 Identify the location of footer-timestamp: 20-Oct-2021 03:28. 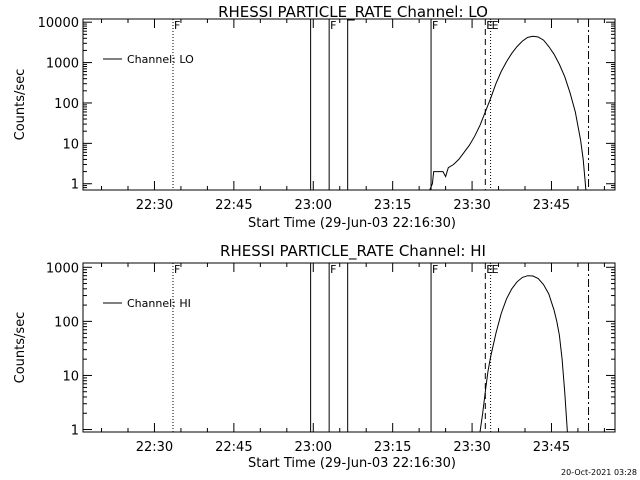
(599, 472).